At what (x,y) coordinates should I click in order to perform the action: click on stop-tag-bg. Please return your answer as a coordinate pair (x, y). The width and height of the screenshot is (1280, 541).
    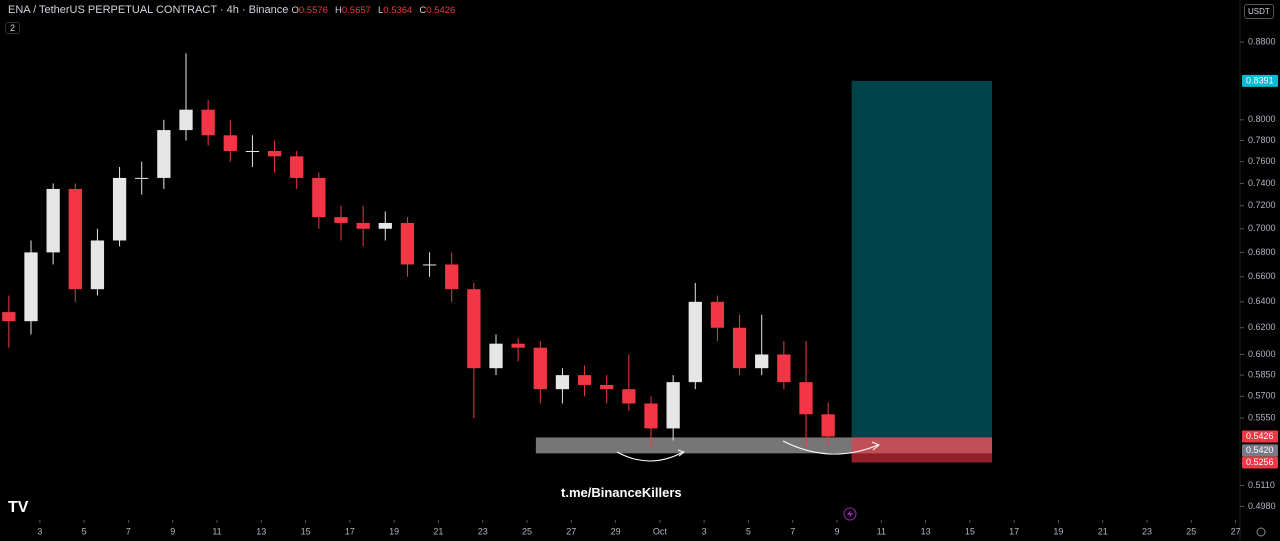
    Looking at the image, I should click on (1260, 462).